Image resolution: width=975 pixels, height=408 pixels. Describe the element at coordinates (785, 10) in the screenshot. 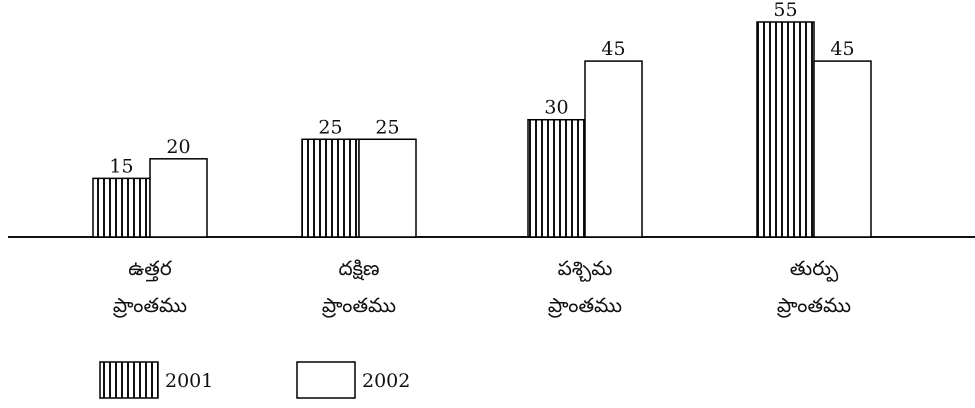

I see `value-label: 55` at that location.